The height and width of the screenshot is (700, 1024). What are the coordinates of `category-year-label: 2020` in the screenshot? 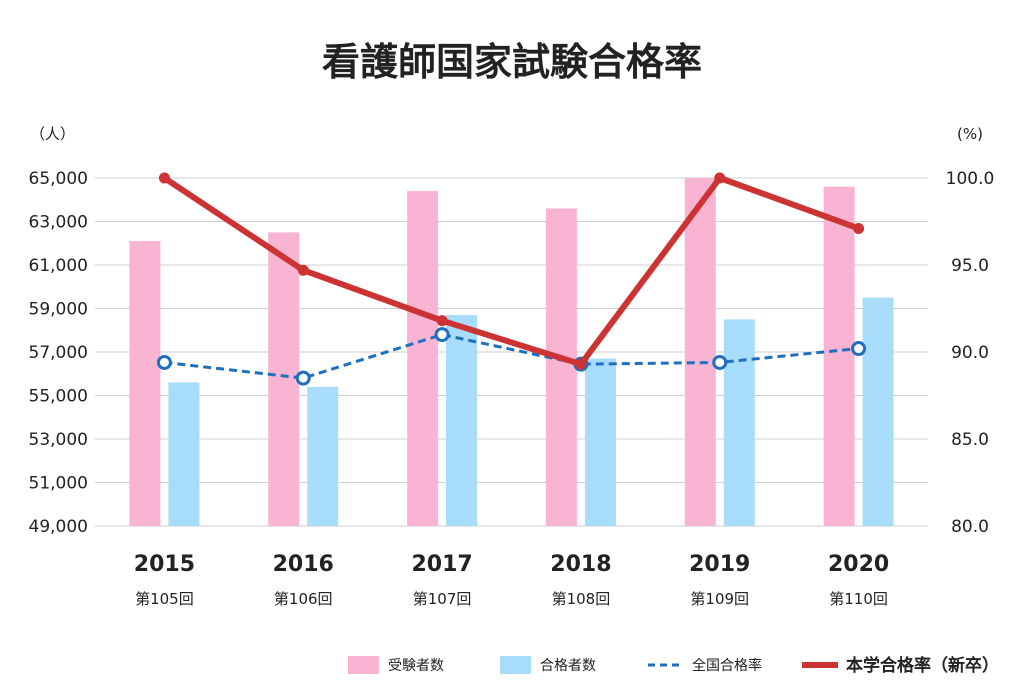 It's located at (858, 564).